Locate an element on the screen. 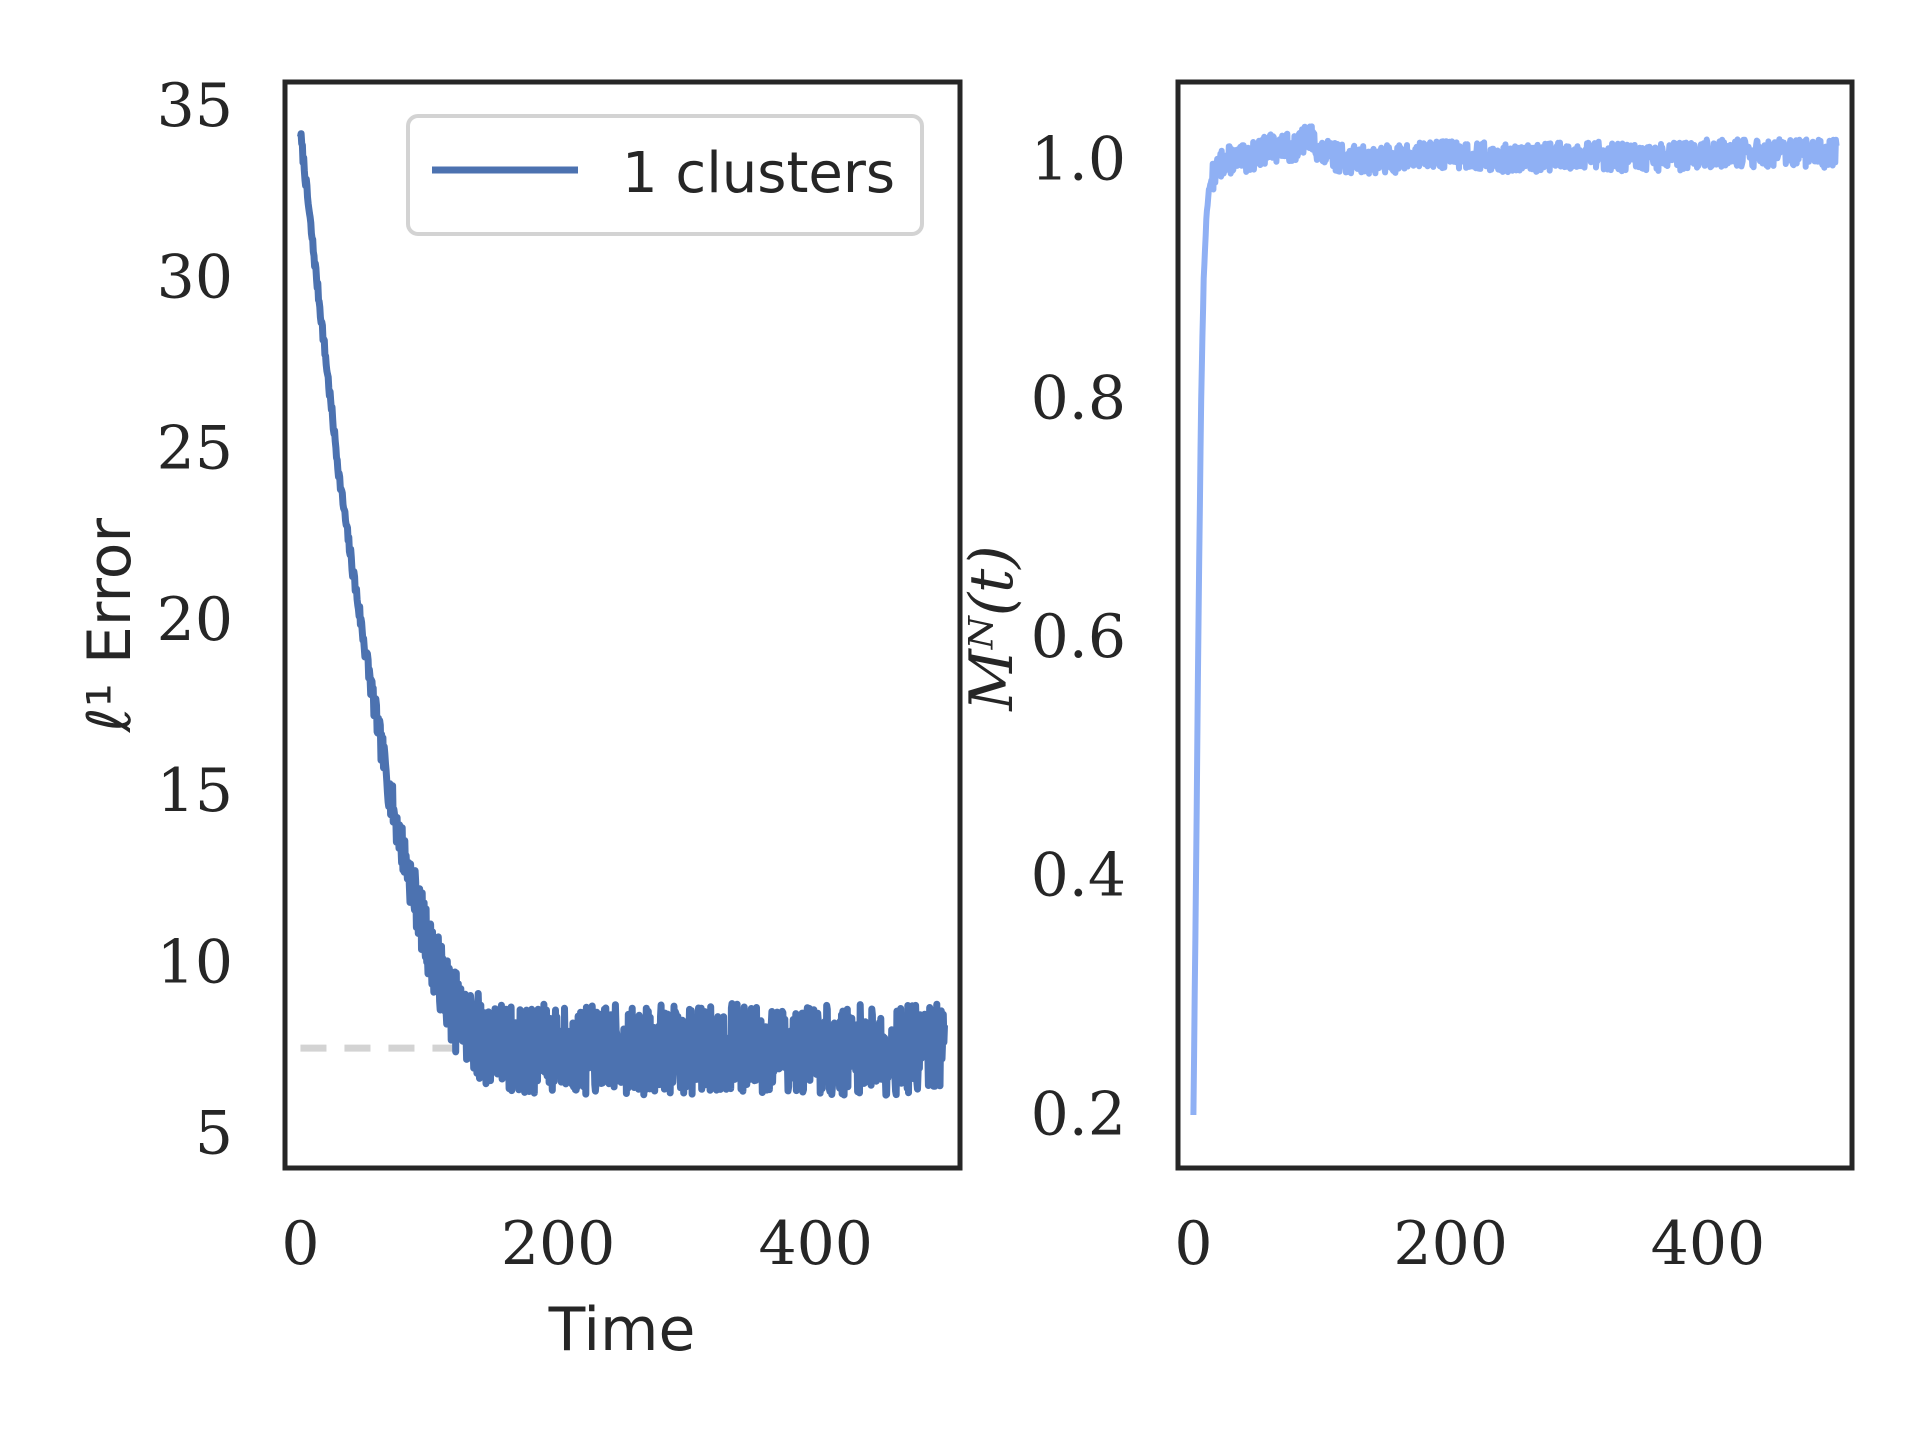  y-tick-label: 30 is located at coordinates (195, 277).